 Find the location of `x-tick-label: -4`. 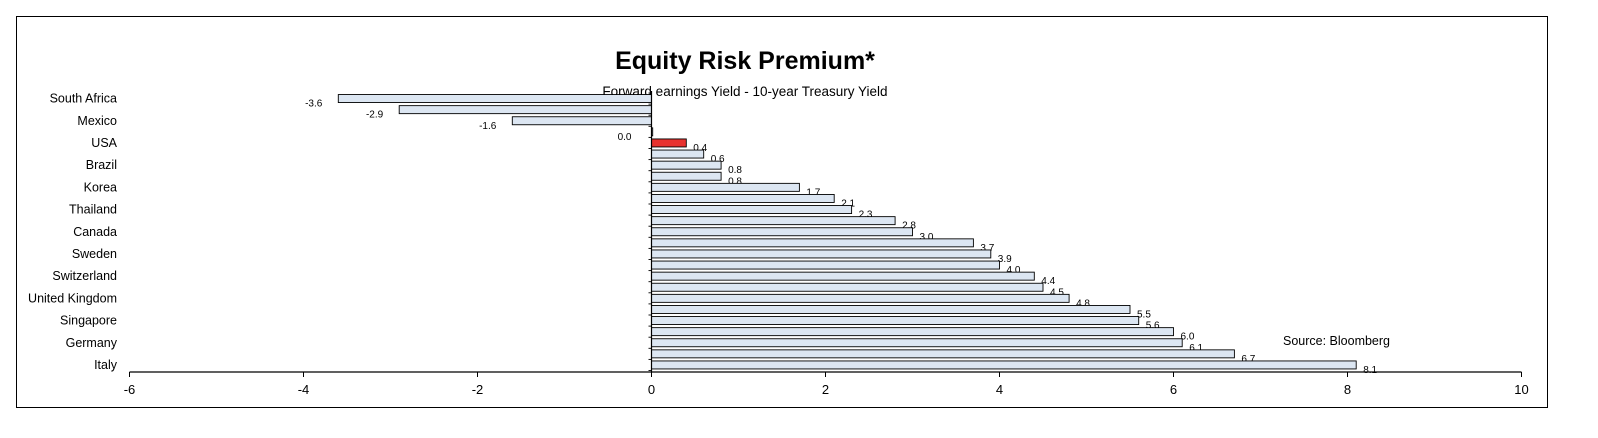

x-tick-label: -4 is located at coordinates (304, 389).